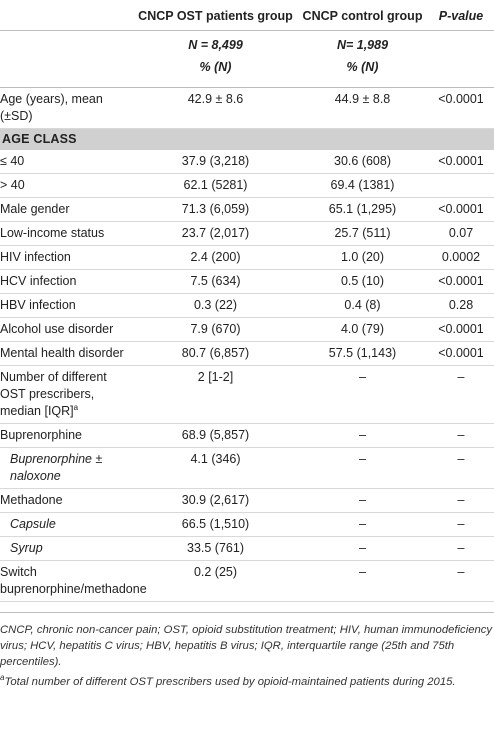  I want to click on ost-value: 30.9 (2,617), so click(215, 500).